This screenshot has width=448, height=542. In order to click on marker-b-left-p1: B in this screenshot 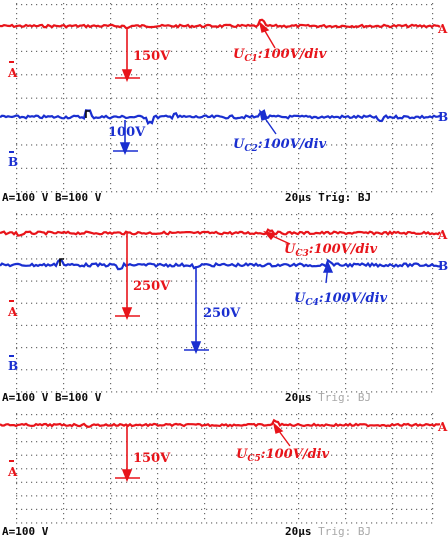, I will do `click(13, 162)`.